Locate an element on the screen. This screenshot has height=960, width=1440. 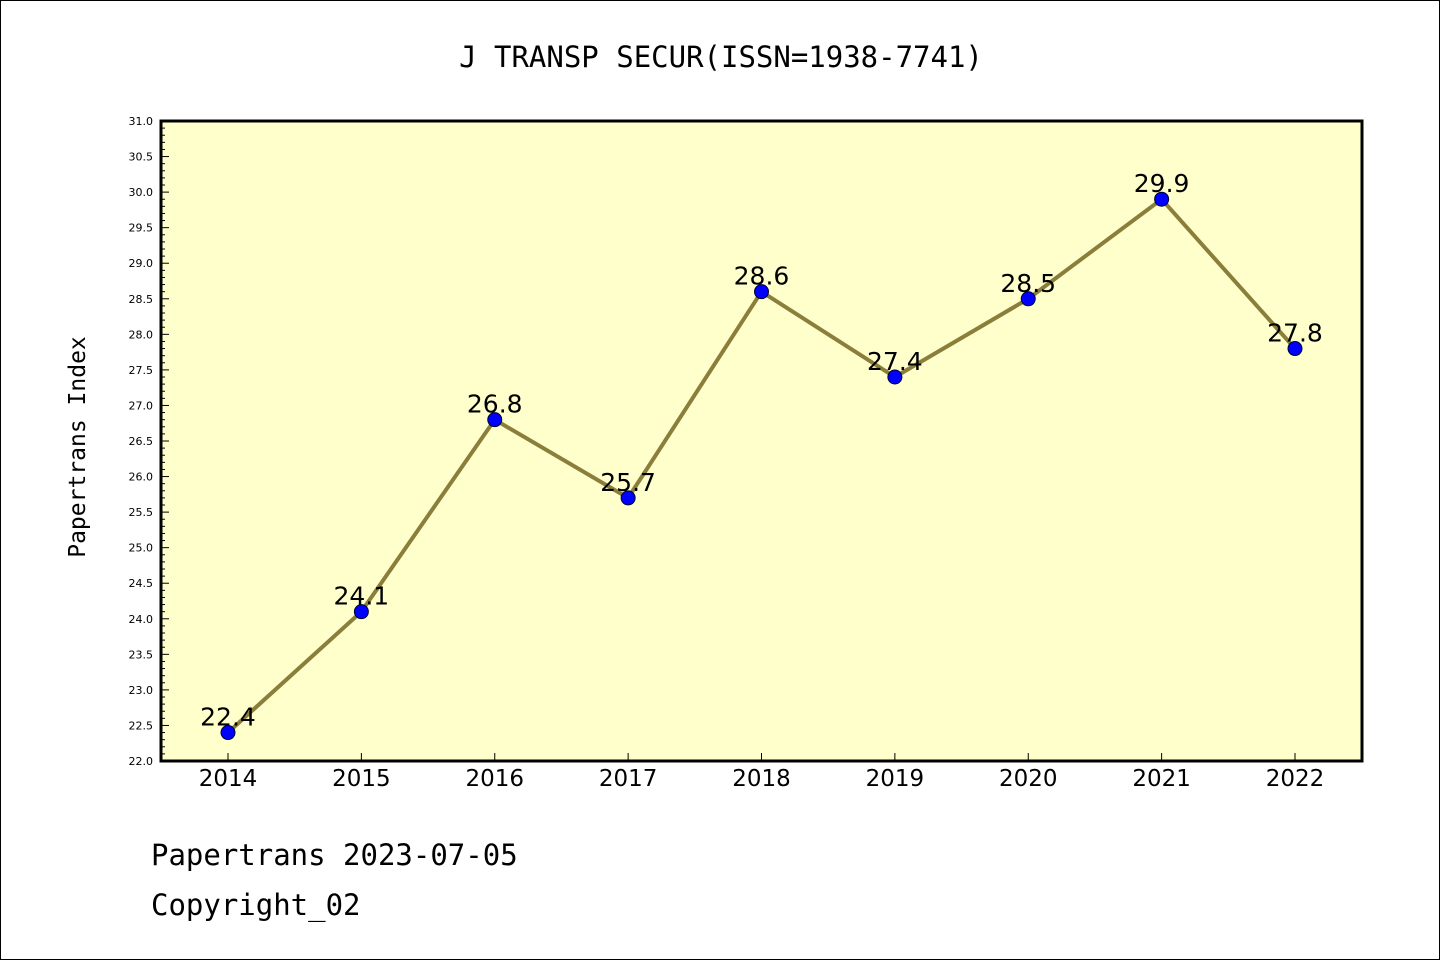
y-tick-label: 24.0 is located at coordinates (141, 619).